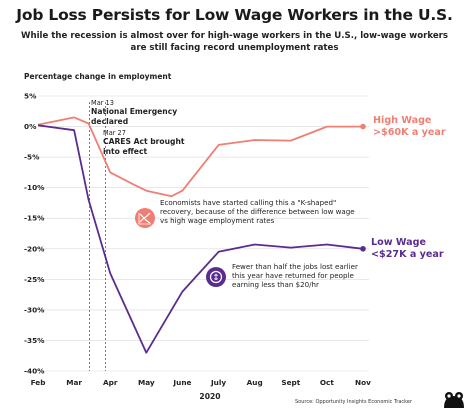 The width and height of the screenshot is (469, 412). What do you see at coordinates (38, 382) in the screenshot?
I see `x-tick-label: Feb` at bounding box center [38, 382].